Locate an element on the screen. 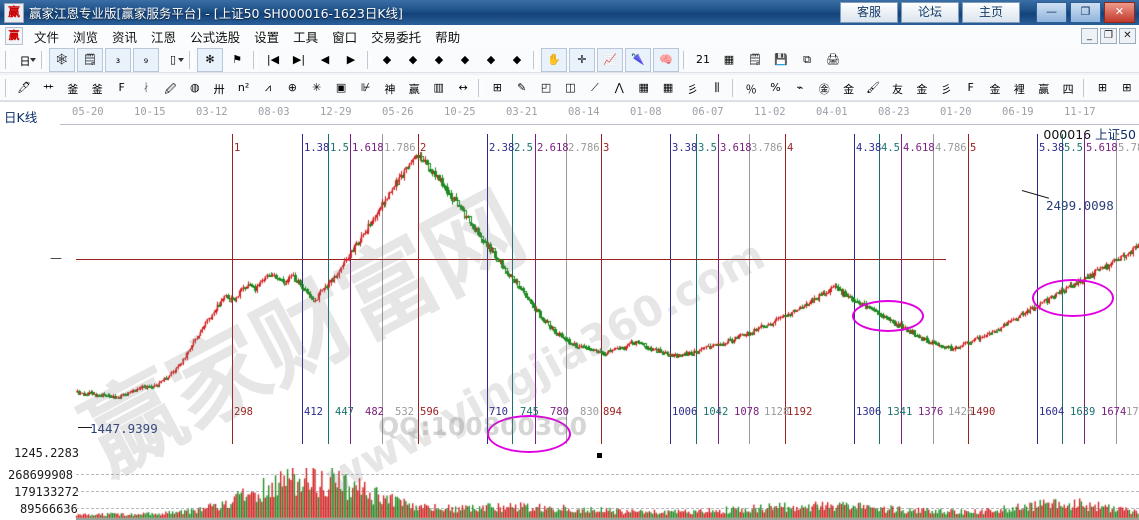  box-fan-tool: ◰ is located at coordinates (546, 88).